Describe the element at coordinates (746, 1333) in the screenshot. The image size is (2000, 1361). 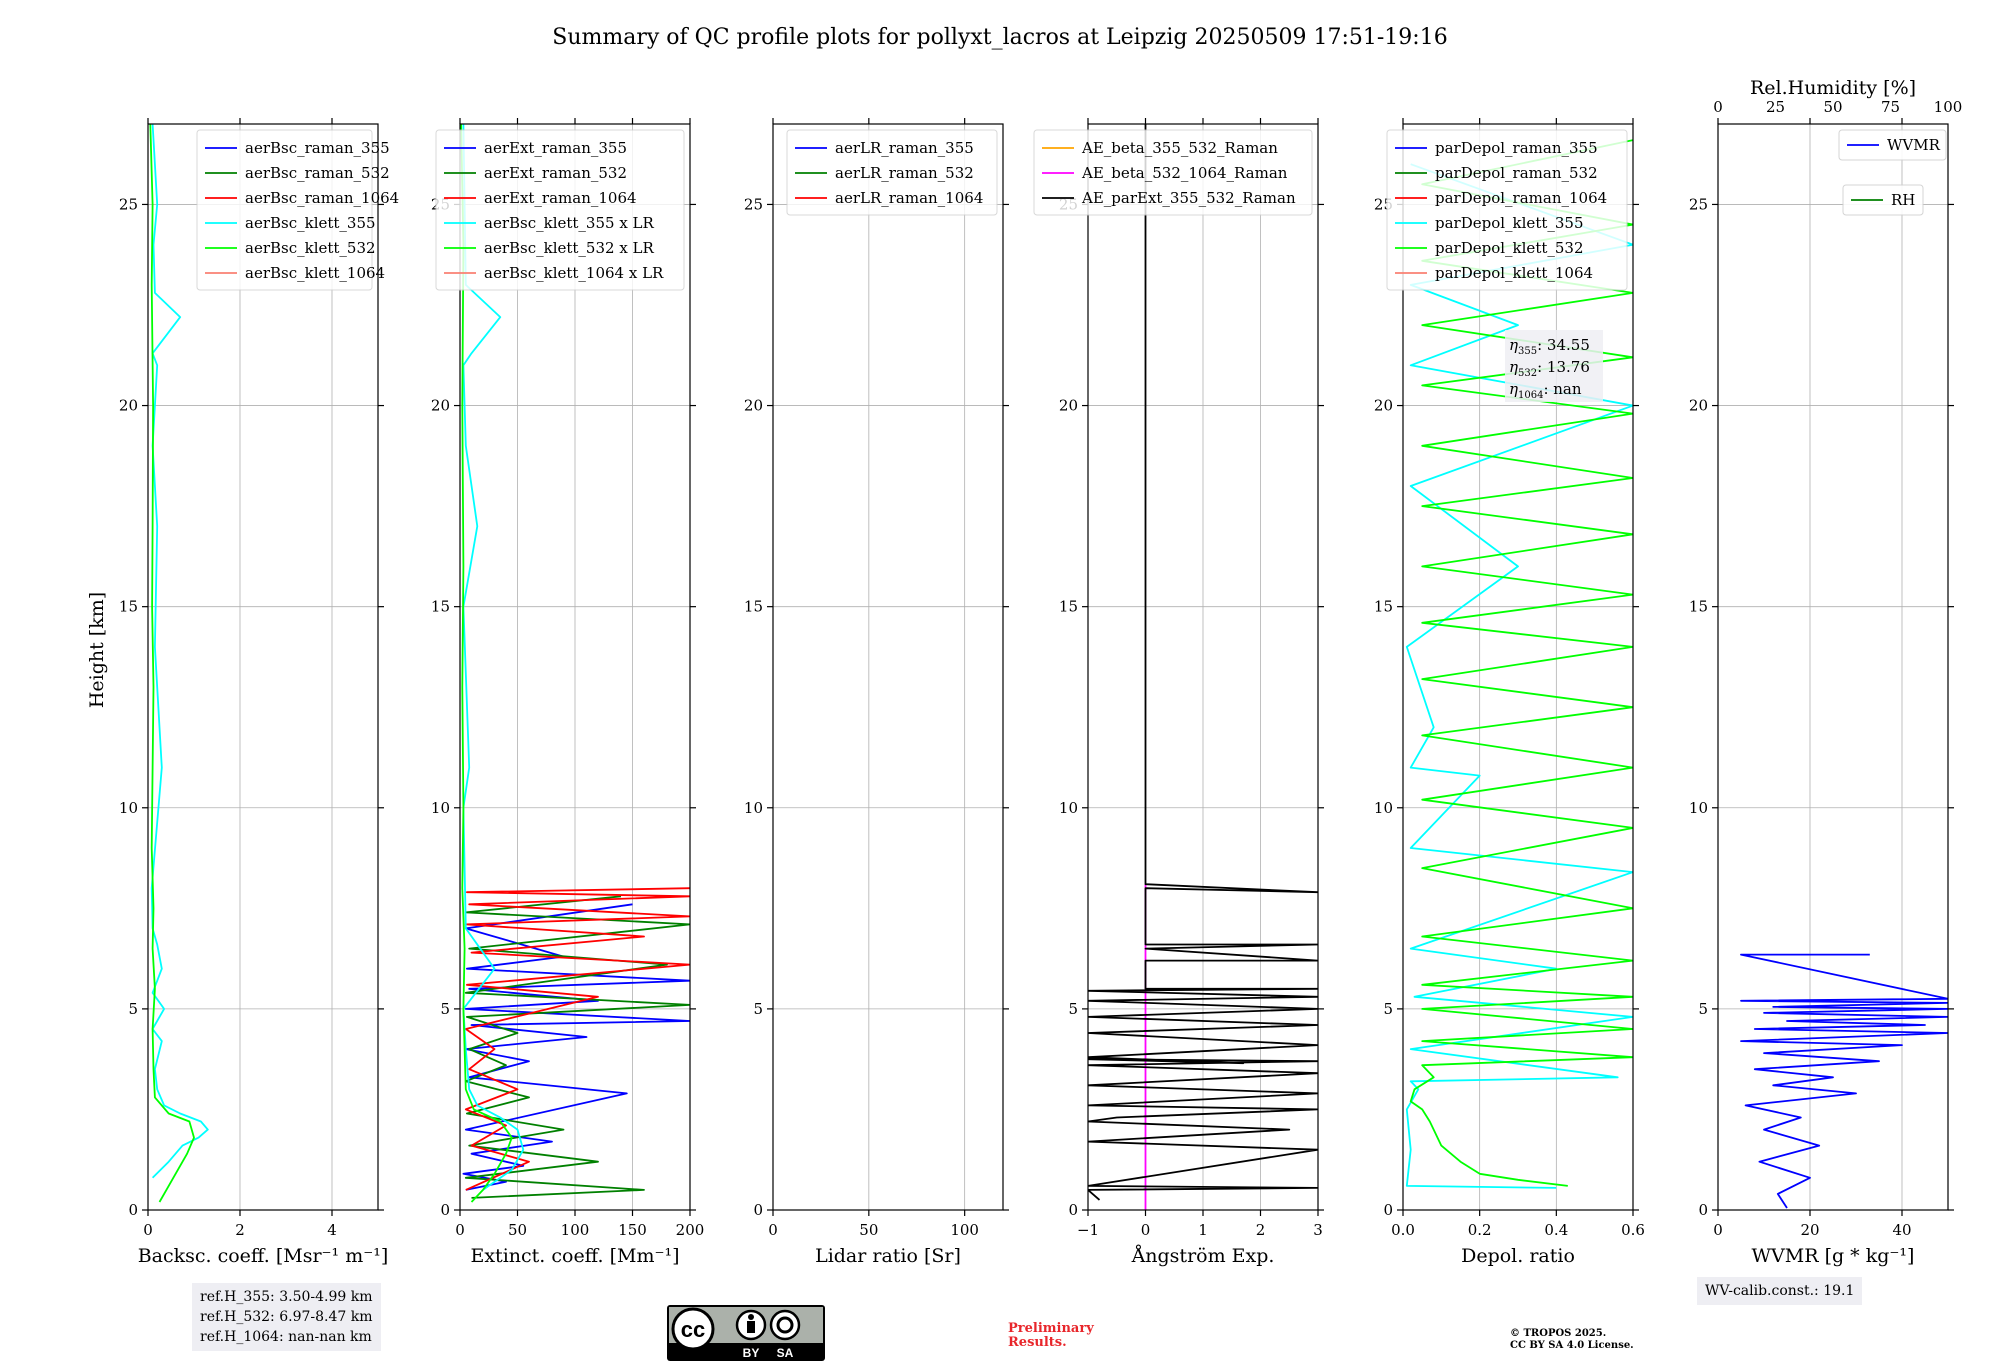
I see `cc-license-badge: cc BY SA` at that location.